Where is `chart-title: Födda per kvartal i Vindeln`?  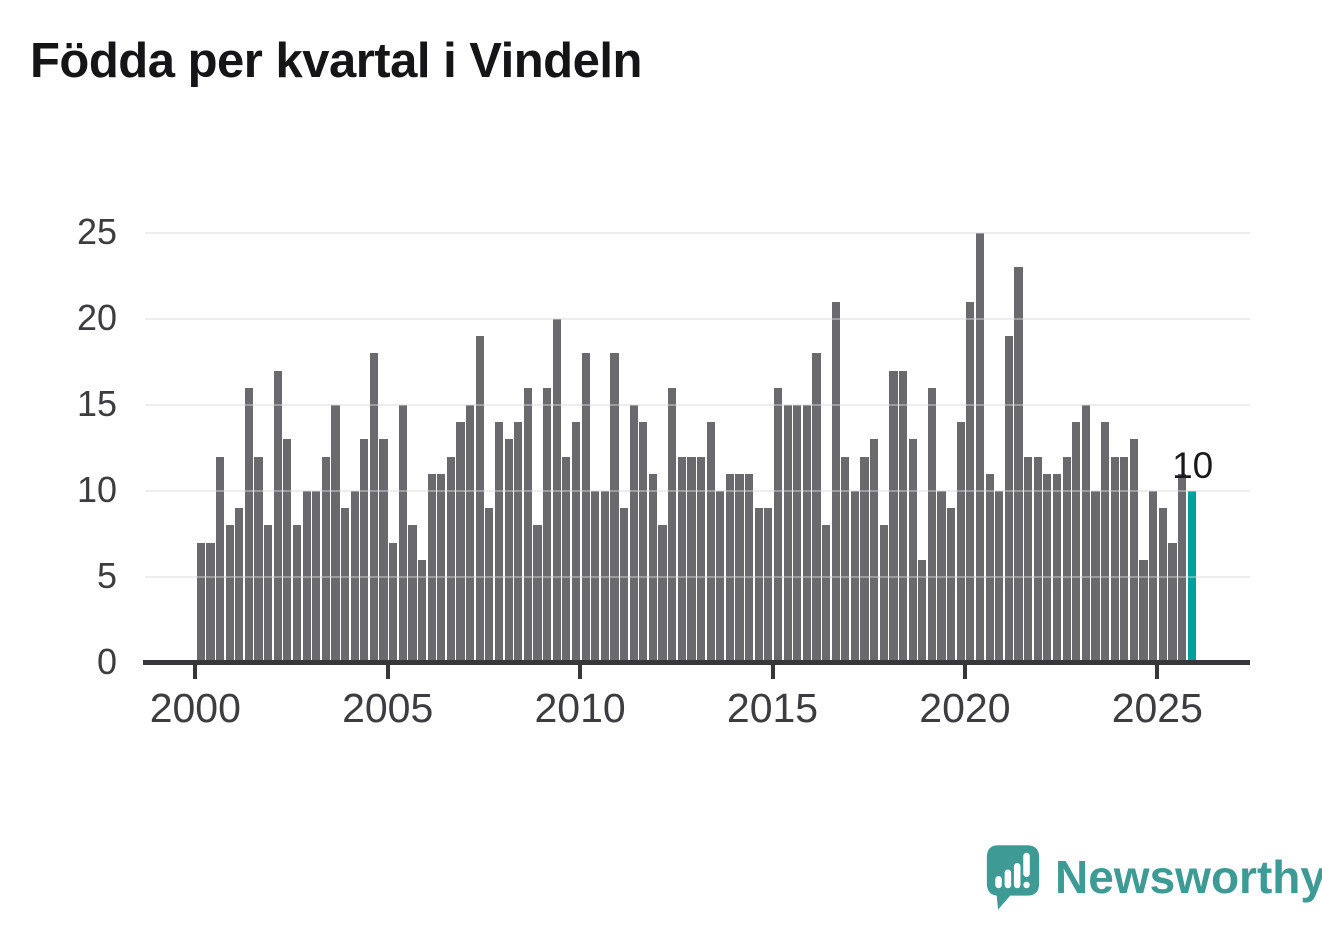 chart-title: Födda per kvartal i Vindeln is located at coordinates (336, 61).